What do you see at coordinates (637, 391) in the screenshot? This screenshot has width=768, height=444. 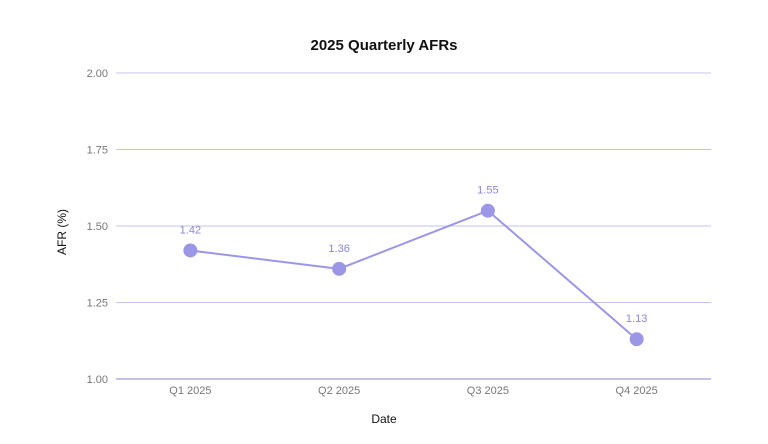 I see `x-tick-label: Q4 2025` at bounding box center [637, 391].